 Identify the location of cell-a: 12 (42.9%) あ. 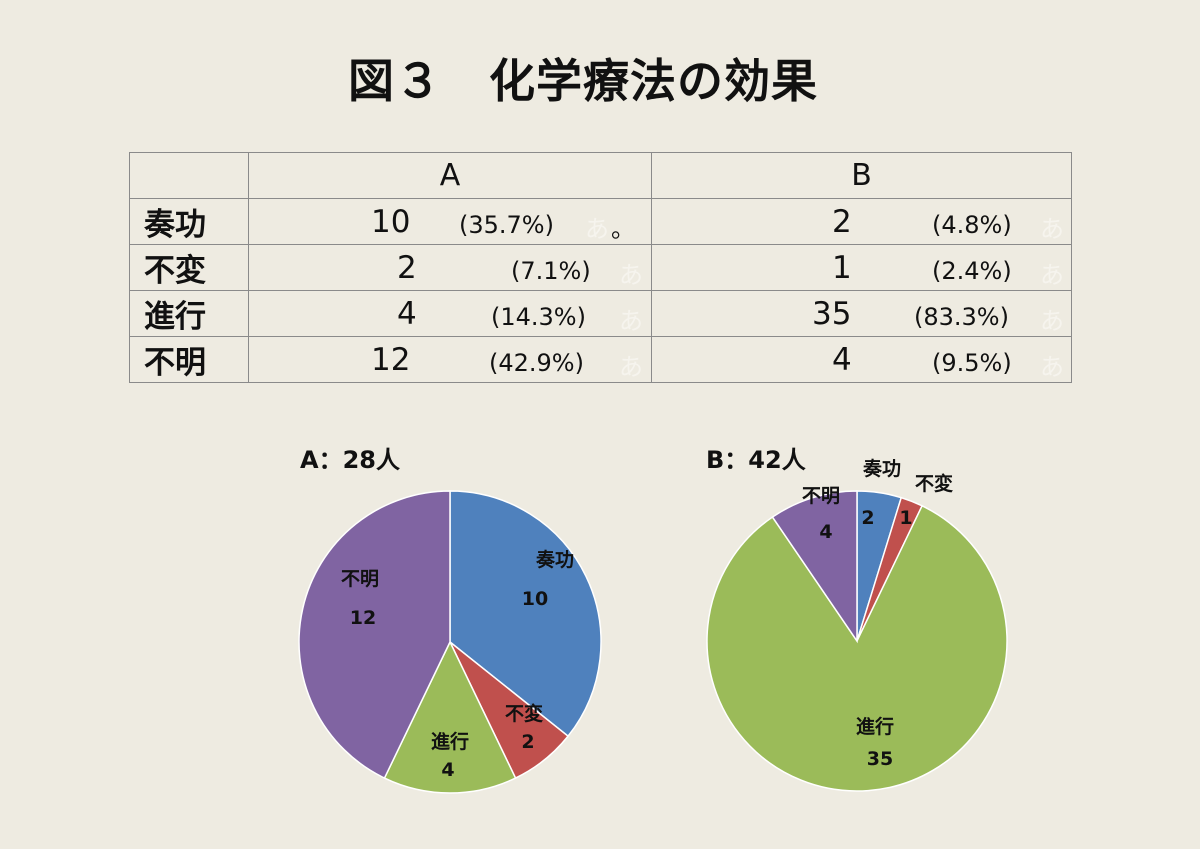
(450, 359).